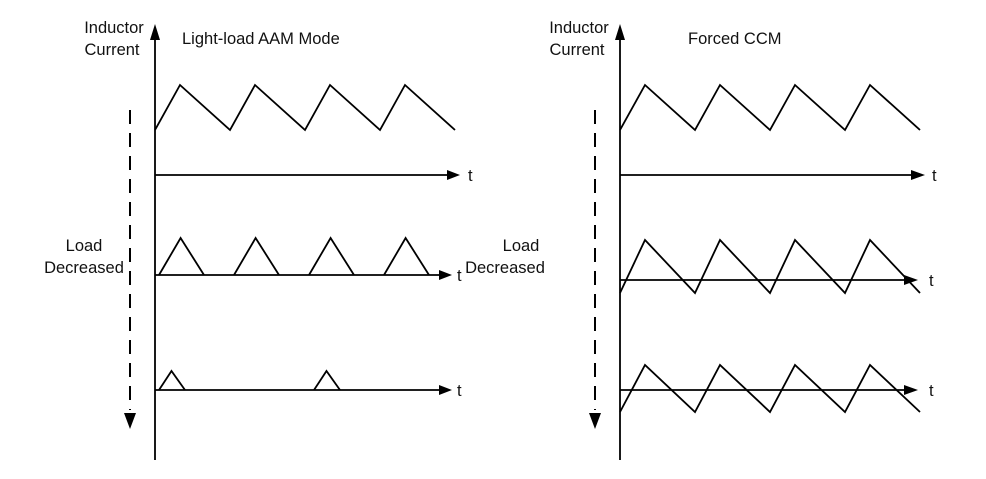  I want to click on panel-title: Light-load AAM Mode, so click(261, 39).